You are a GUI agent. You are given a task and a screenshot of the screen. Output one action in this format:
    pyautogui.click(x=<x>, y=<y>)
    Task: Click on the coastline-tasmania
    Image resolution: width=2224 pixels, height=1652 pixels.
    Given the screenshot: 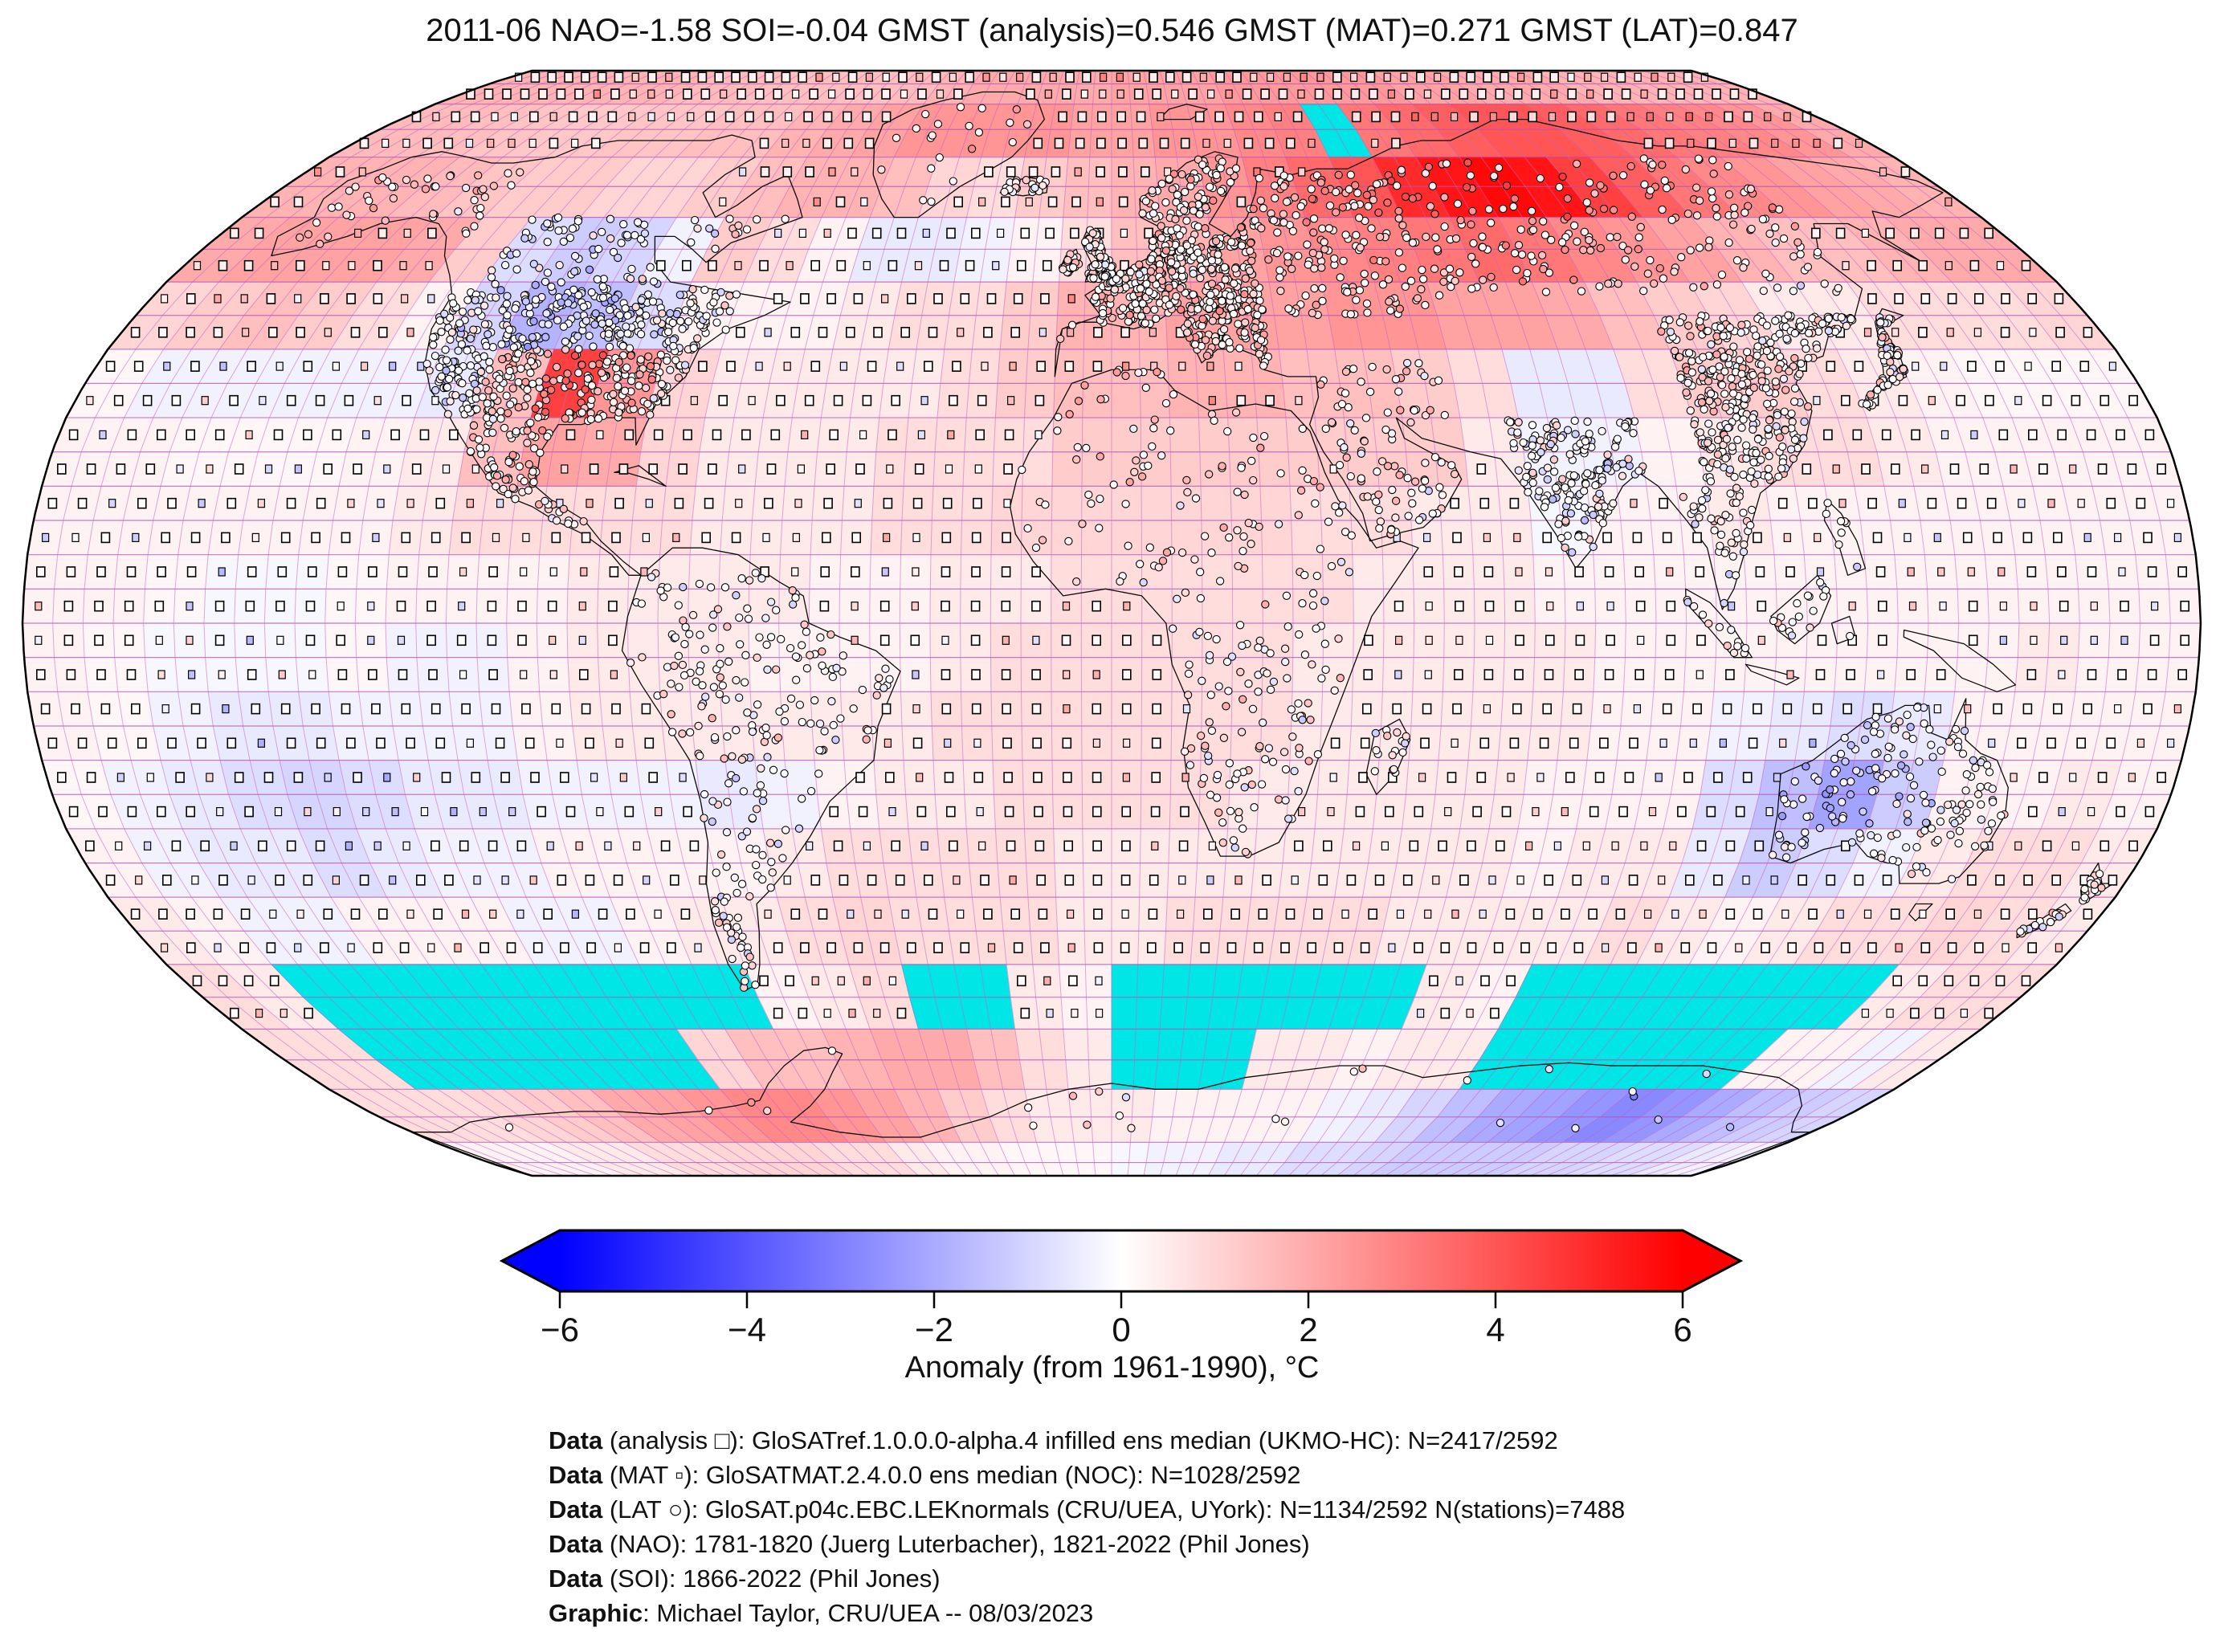 What is the action you would take?
    pyautogui.click(x=1920, y=912)
    